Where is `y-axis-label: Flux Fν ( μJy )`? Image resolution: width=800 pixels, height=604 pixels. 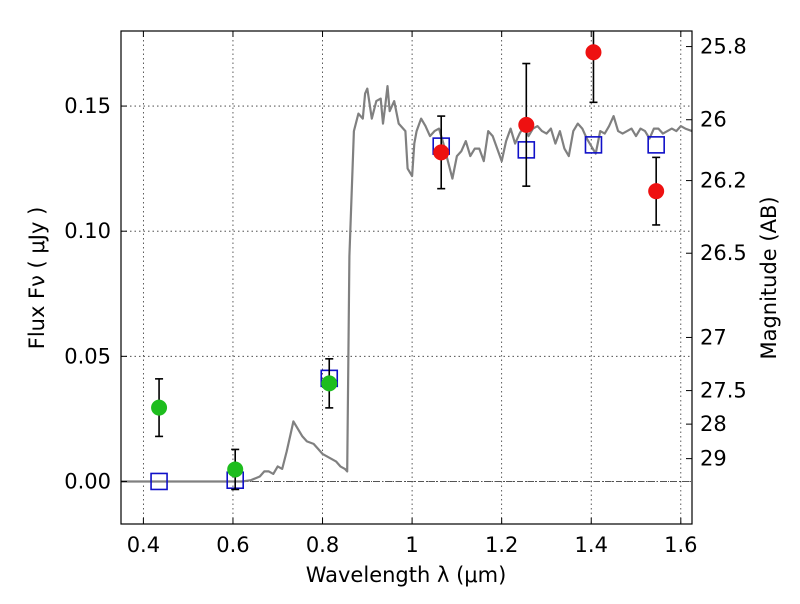 y-axis-label: Flux Fν ( μJy ) is located at coordinates (37, 278).